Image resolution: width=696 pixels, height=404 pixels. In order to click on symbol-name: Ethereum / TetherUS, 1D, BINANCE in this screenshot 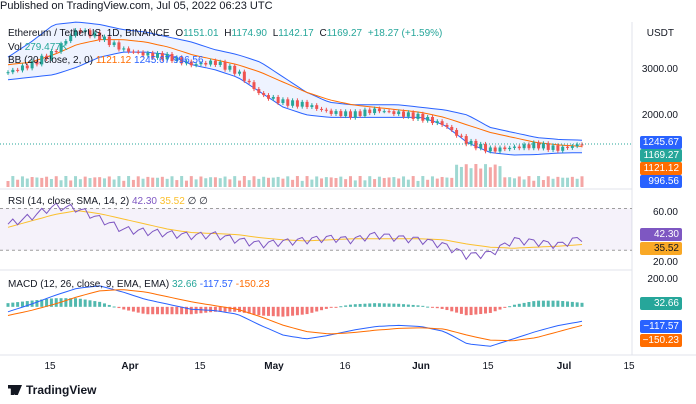, I will do `click(89, 33)`.